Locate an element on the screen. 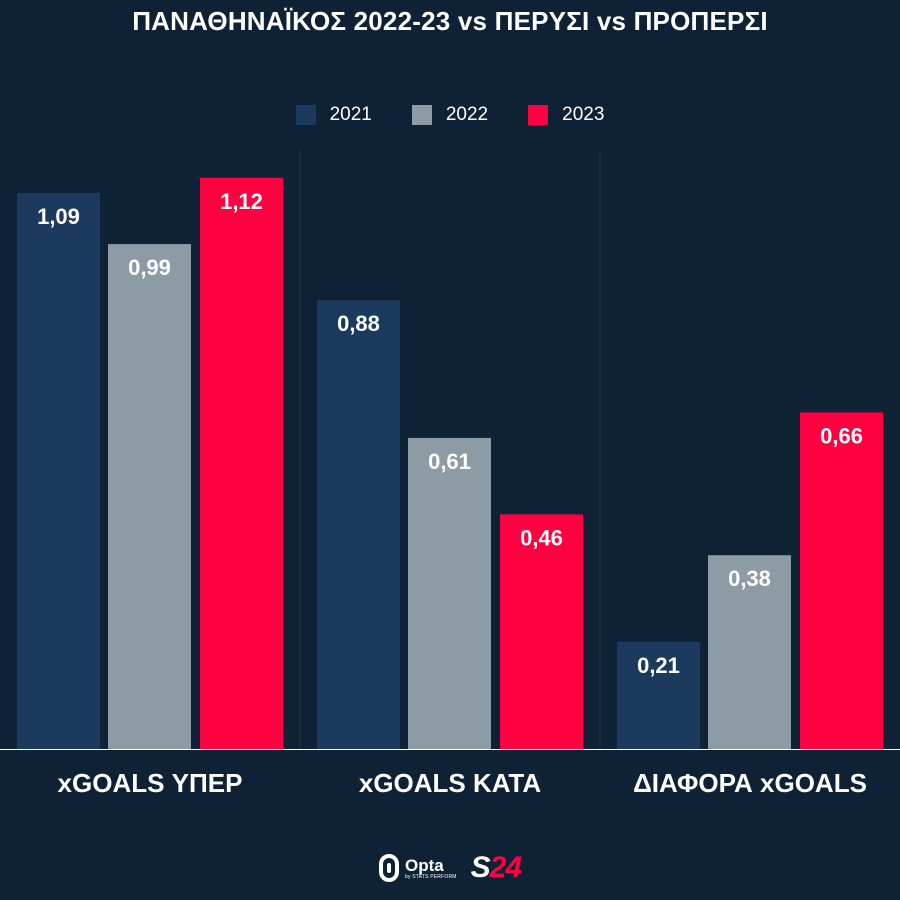  opta-logo: Opta by STATS PERFORM is located at coordinates (417, 868).